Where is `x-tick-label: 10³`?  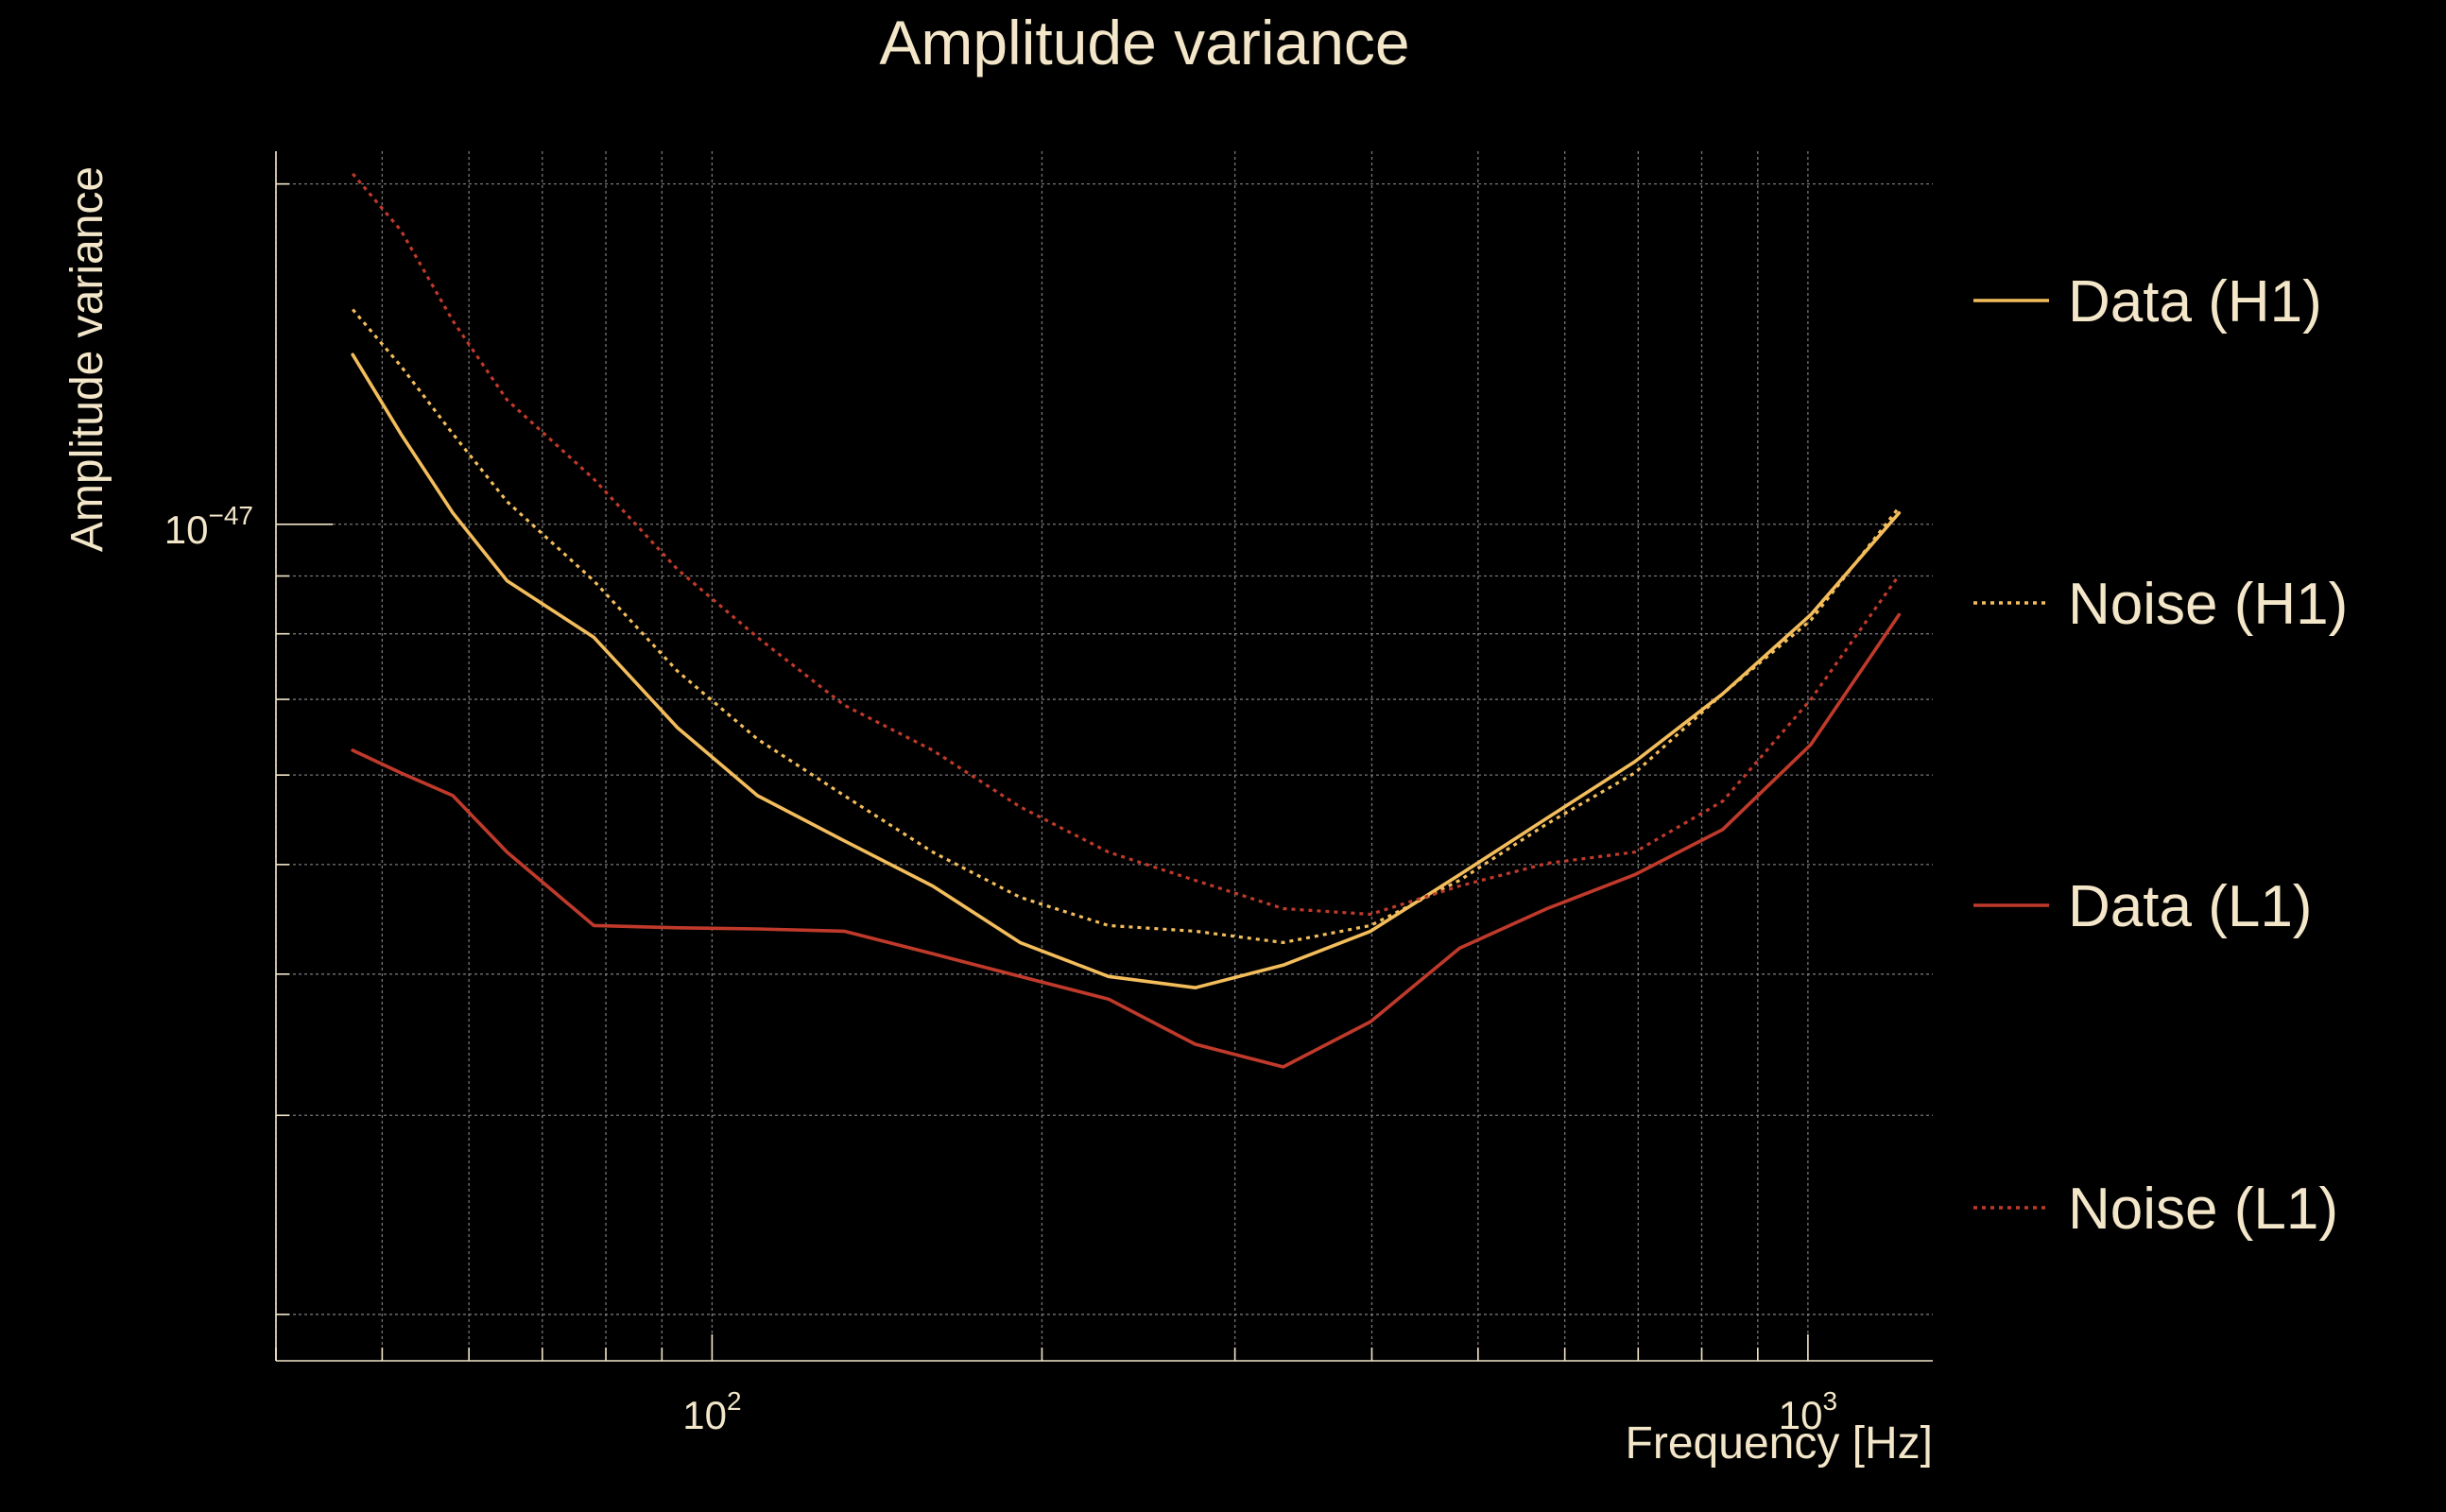
x-tick-label: 10³ is located at coordinates (1808, 1411).